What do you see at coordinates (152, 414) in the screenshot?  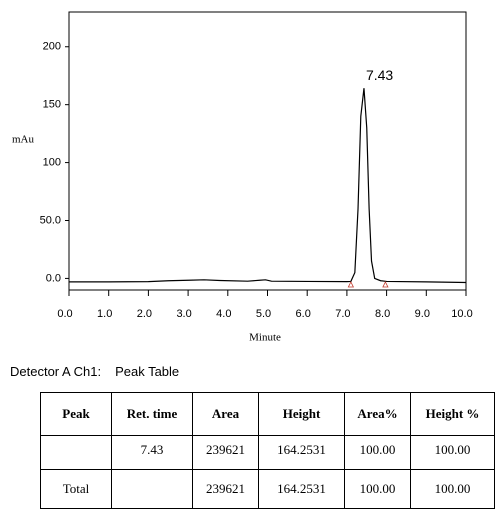 I see `header-cell: Ret. time` at bounding box center [152, 414].